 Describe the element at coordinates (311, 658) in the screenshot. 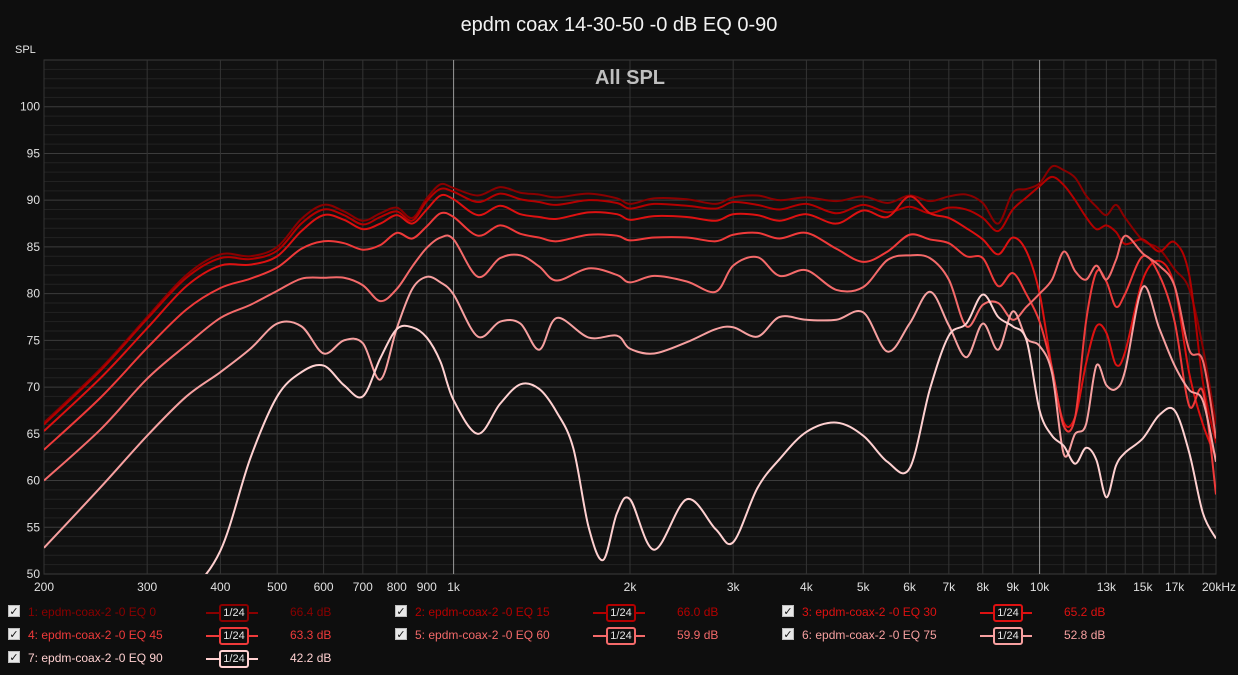

I see `legend-value: 42.2 dB` at that location.